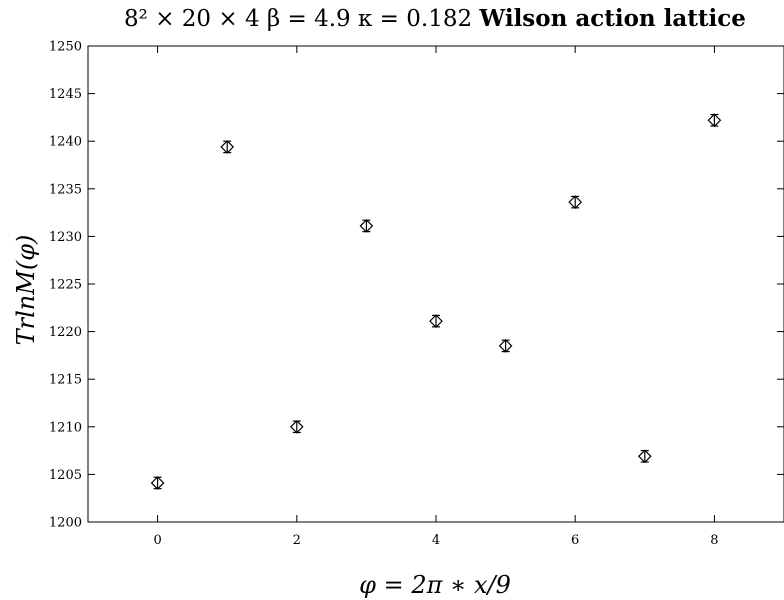  Describe the element at coordinates (298, 19) in the screenshot. I see `chart-title-math: 8² × 20 × 4 β = 4.9 κ = 0.182` at that location.